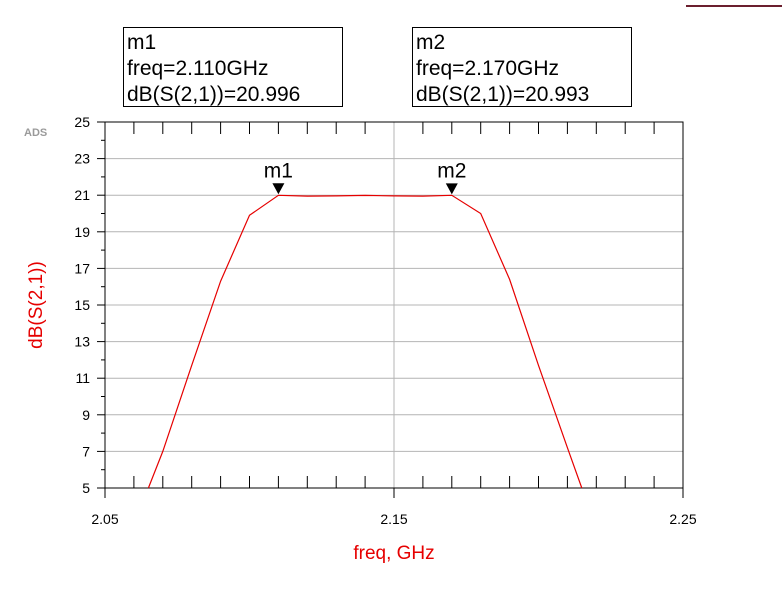 The image size is (782, 592). I want to click on marker-m1-value: dB(S(2,1))=20.996, so click(214, 94).